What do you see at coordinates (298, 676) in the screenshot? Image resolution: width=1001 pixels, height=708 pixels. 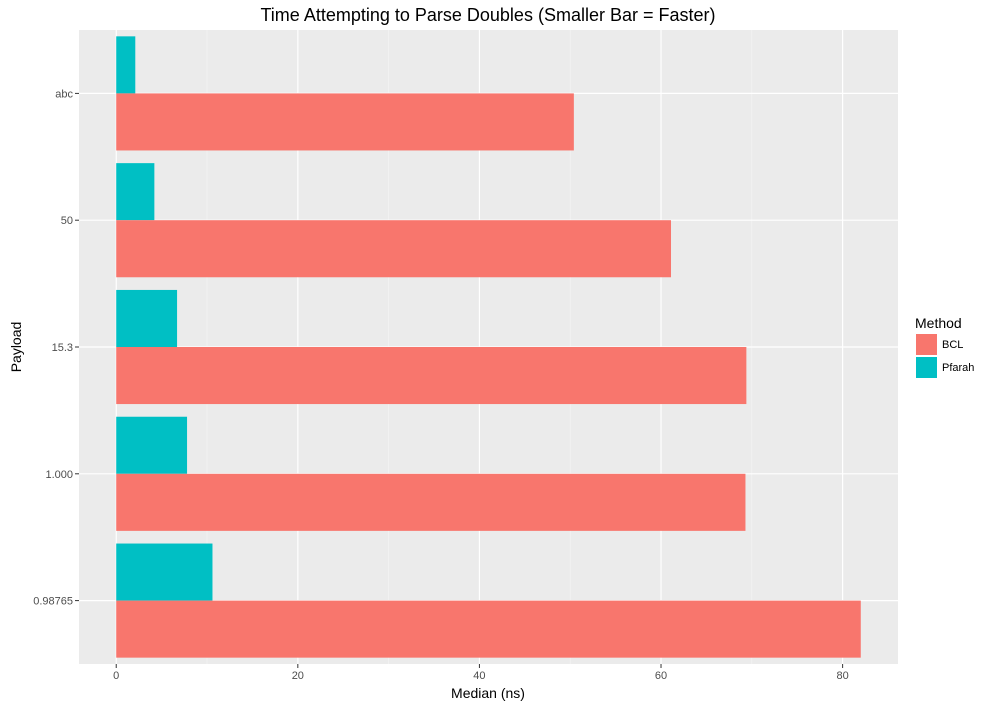 I see `x-tick-label: 20` at bounding box center [298, 676].